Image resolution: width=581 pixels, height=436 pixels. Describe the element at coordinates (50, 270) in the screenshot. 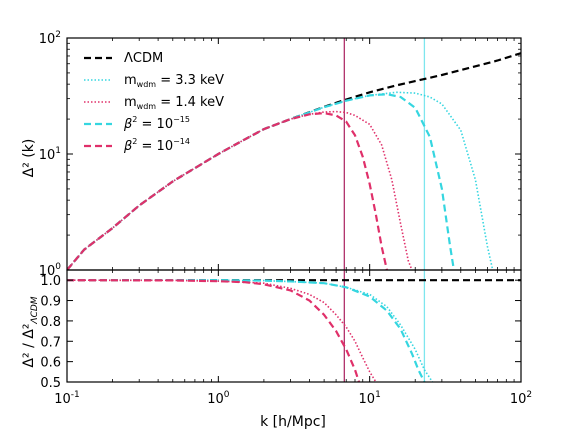

I see `top-ytick-label-0: 10⁰` at that location.